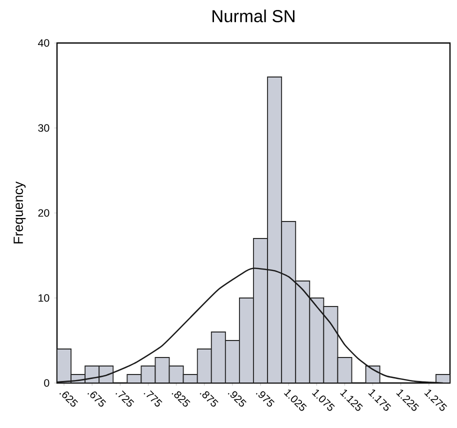 This screenshot has height=428, width=457. Describe the element at coordinates (20, 213) in the screenshot. I see `y-axis-title: Frequency` at that location.